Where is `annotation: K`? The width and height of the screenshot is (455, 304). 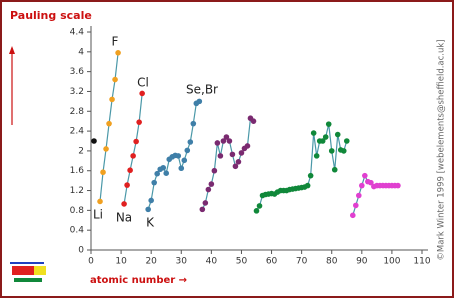
annotation: K is located at coordinates (150, 223).